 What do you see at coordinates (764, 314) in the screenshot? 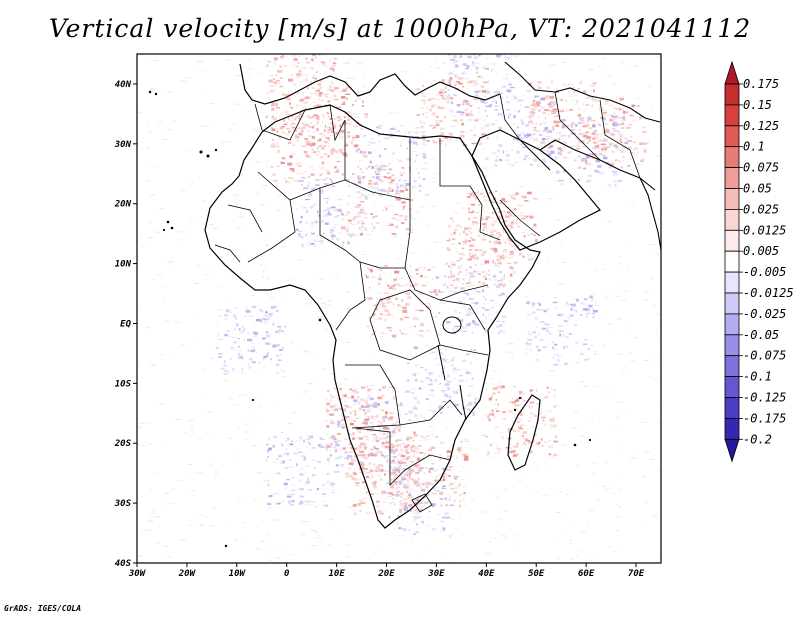
I see `colorbar-label: -0.025` at bounding box center [764, 314].